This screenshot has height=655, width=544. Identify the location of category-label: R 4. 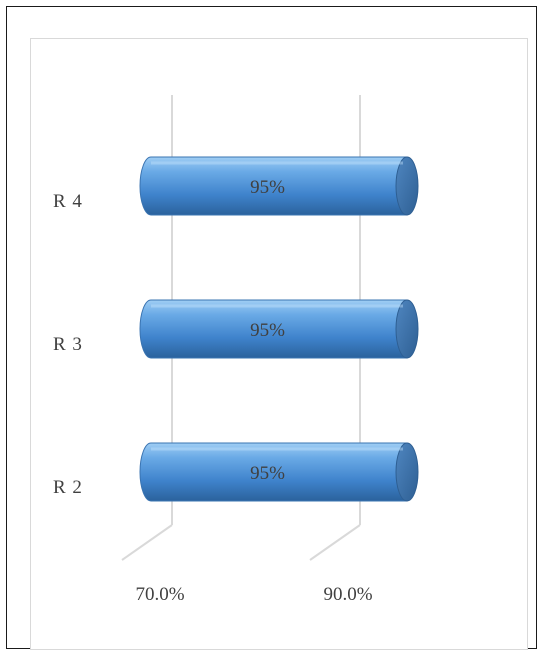
(68, 201).